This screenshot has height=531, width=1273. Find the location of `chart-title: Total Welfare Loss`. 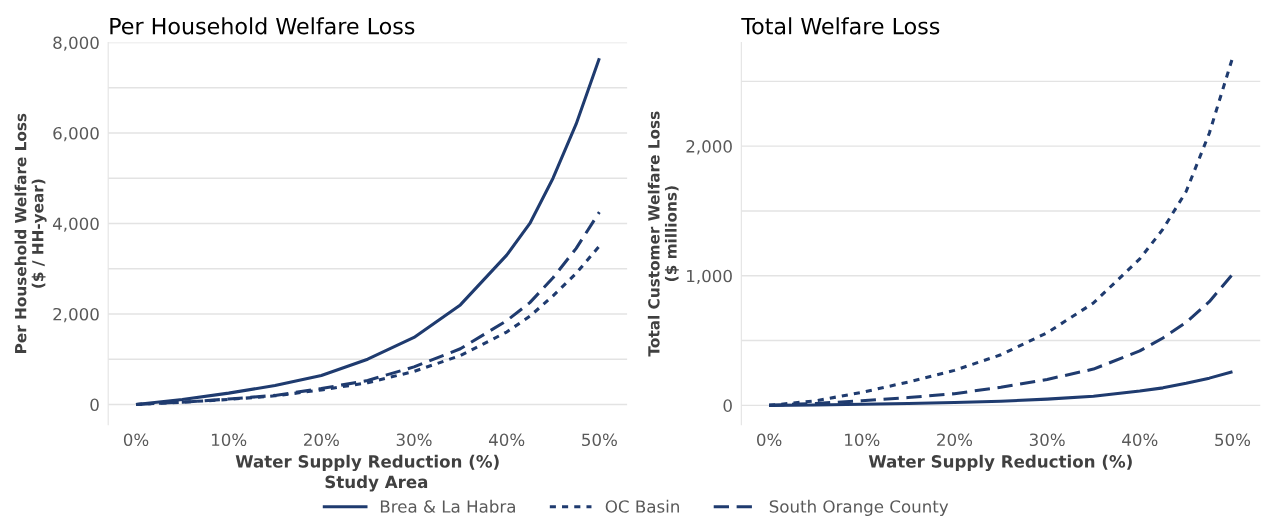

chart-title: Total Welfare Loss is located at coordinates (840, 26).